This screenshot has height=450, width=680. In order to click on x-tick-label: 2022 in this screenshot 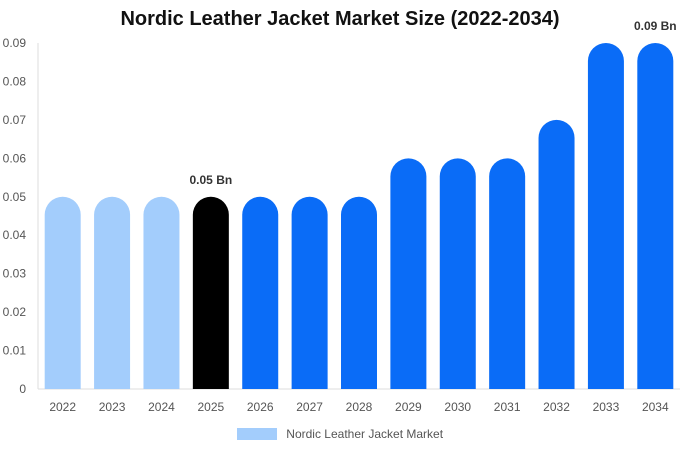, I will do `click(62, 407)`.